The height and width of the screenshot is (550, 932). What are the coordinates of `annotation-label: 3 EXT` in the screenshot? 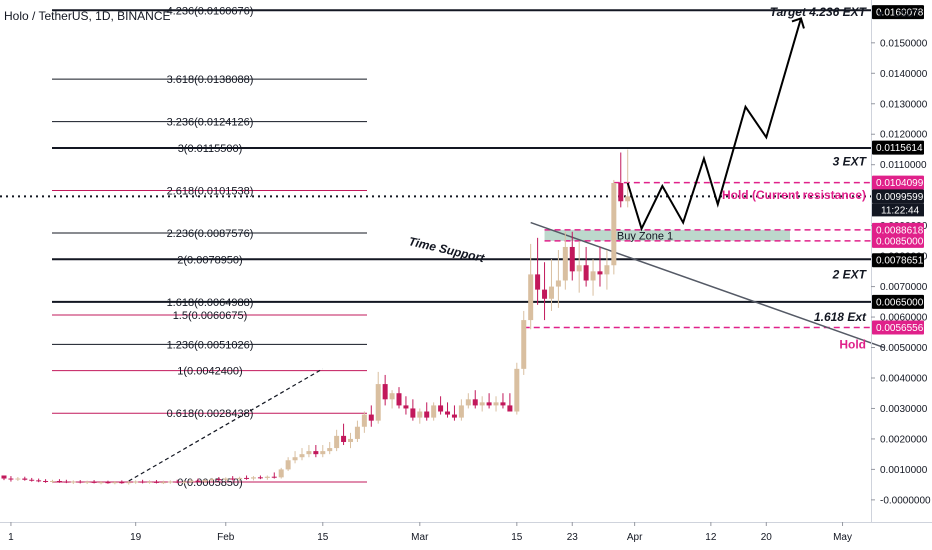 It's located at (850, 162).